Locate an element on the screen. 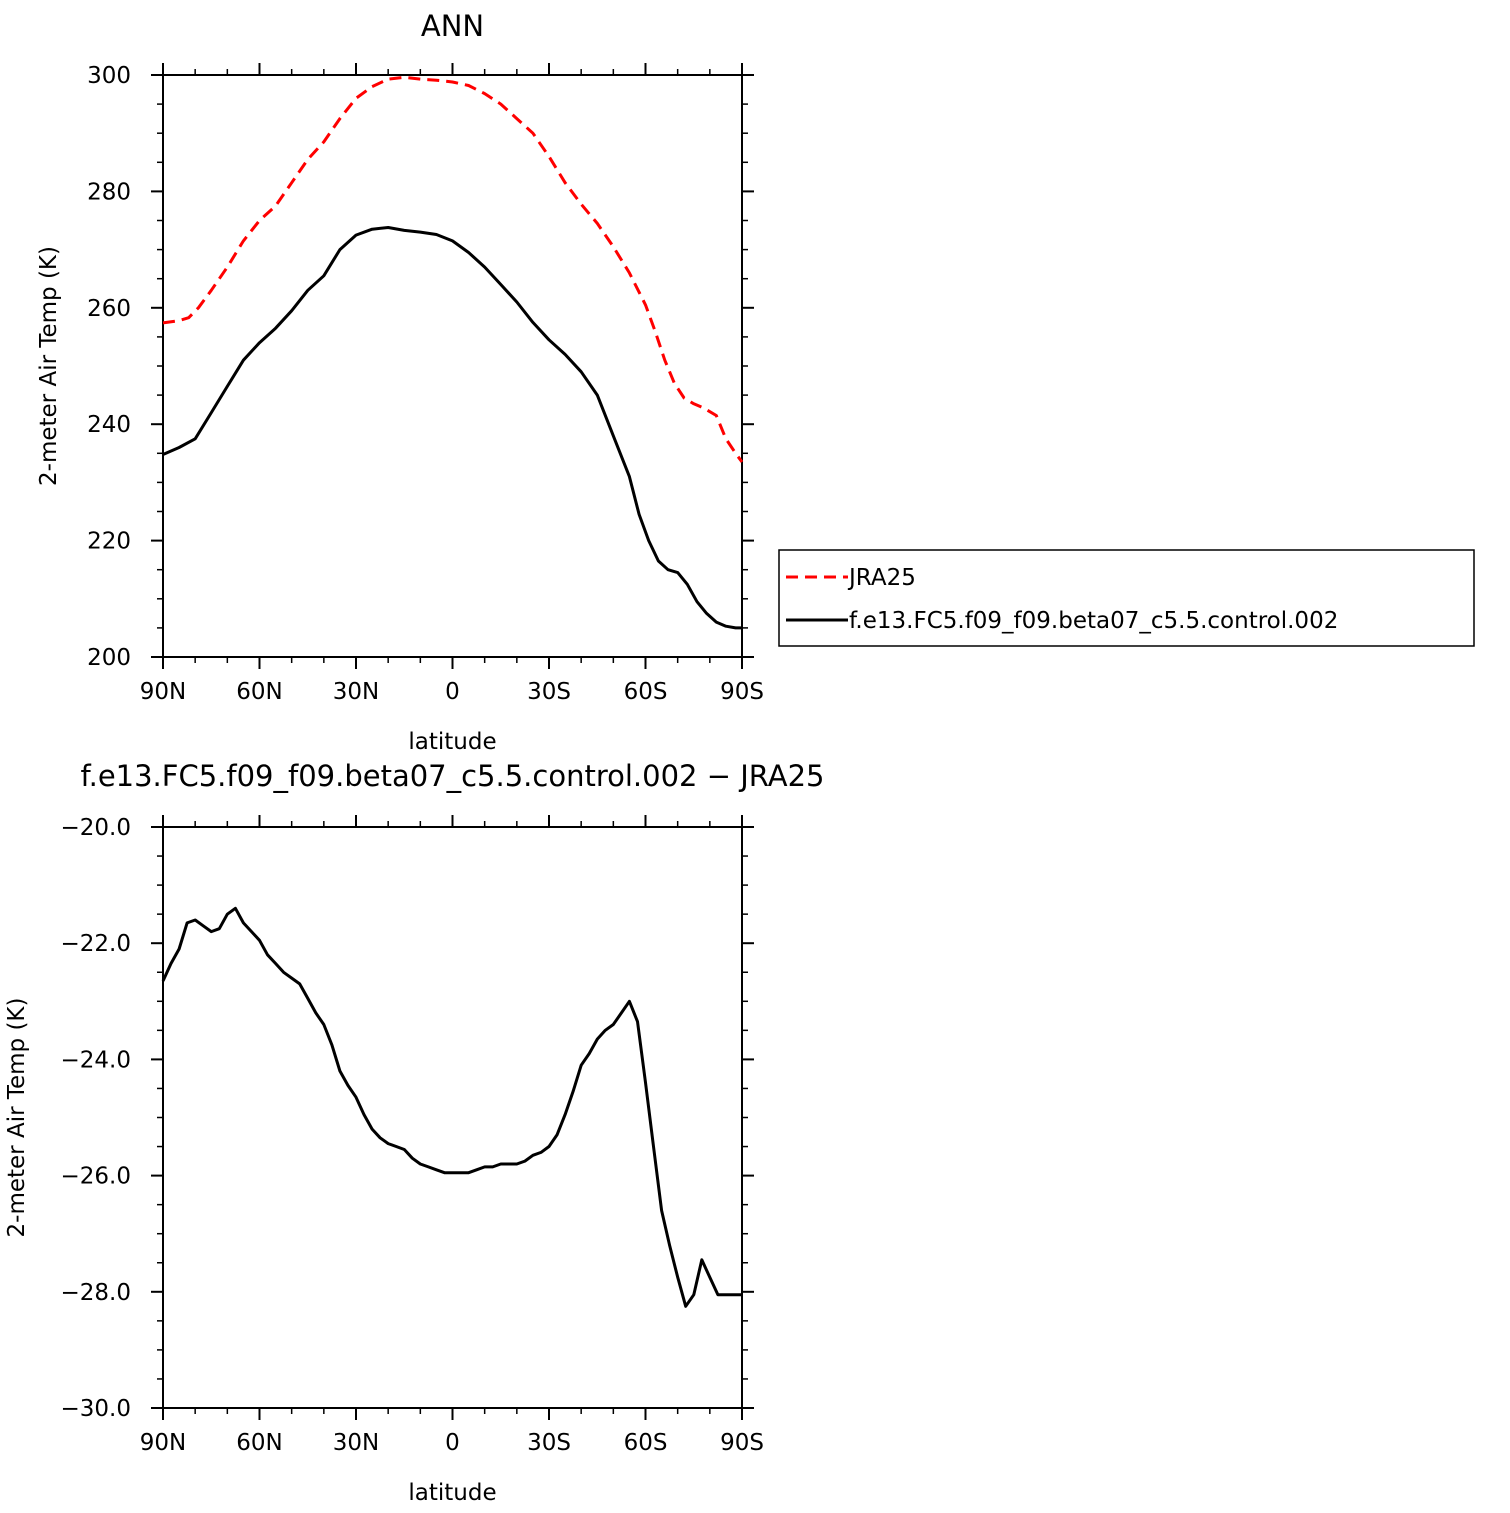 This screenshot has width=1510, height=1513. y-tick-label: 240 is located at coordinates (109, 425).